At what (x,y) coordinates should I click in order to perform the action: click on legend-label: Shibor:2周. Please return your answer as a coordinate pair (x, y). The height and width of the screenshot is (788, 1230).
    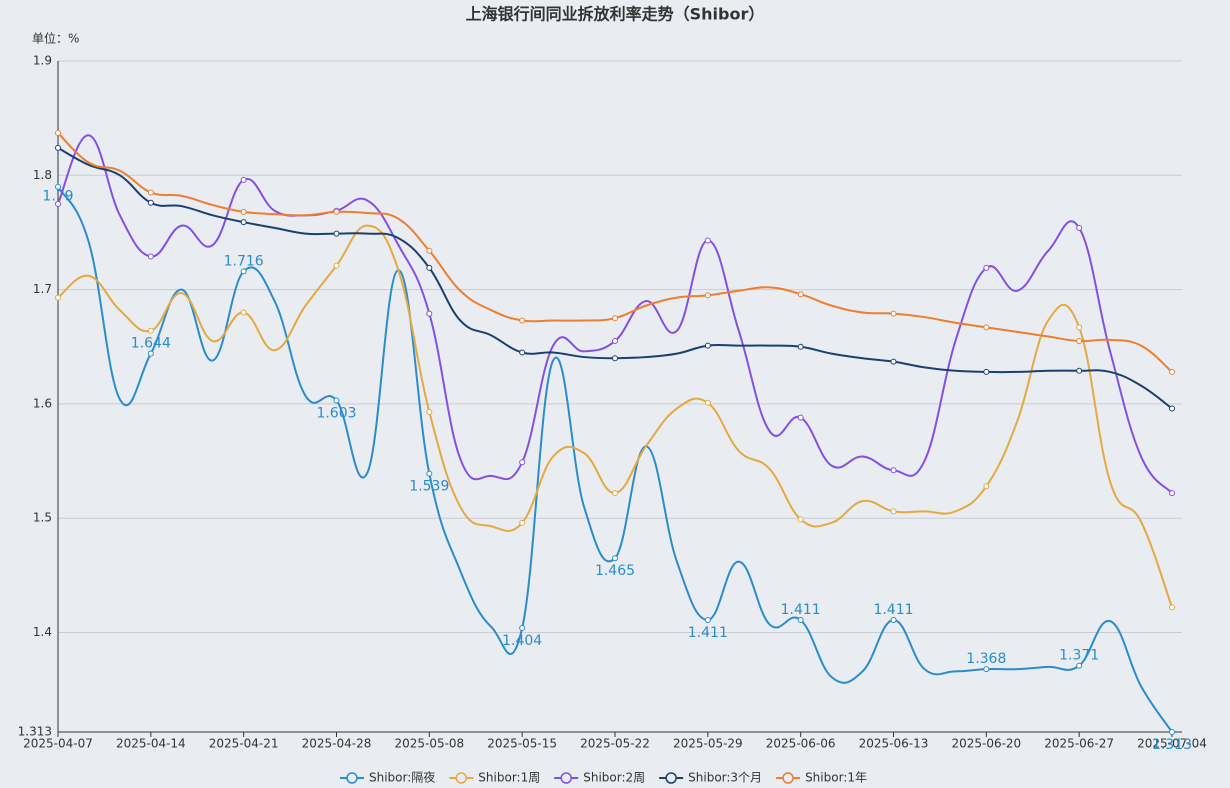
    Looking at the image, I should click on (614, 778).